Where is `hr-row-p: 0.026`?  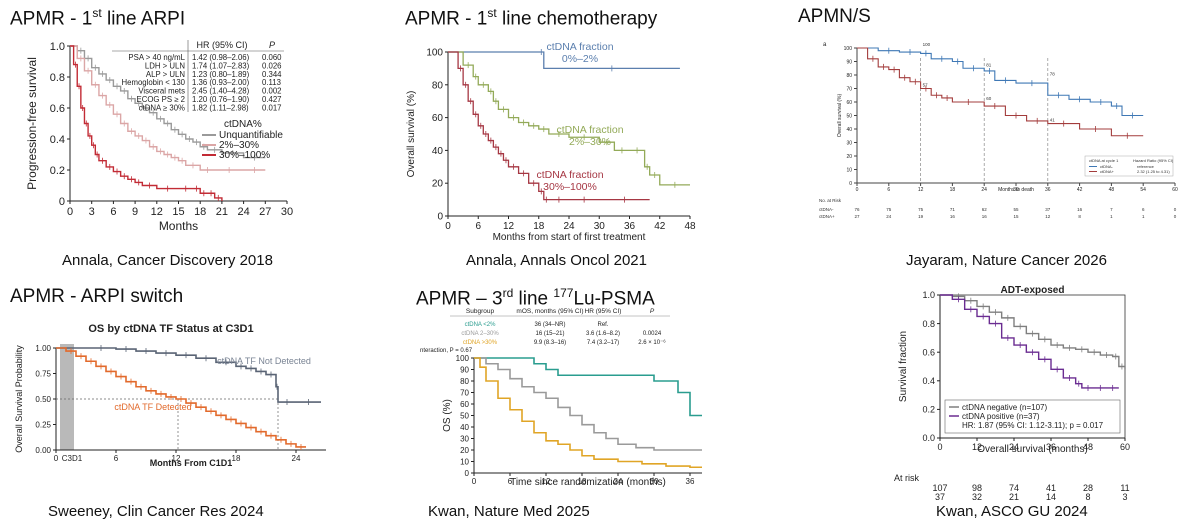 hr-row-p: 0.026 is located at coordinates (272, 65).